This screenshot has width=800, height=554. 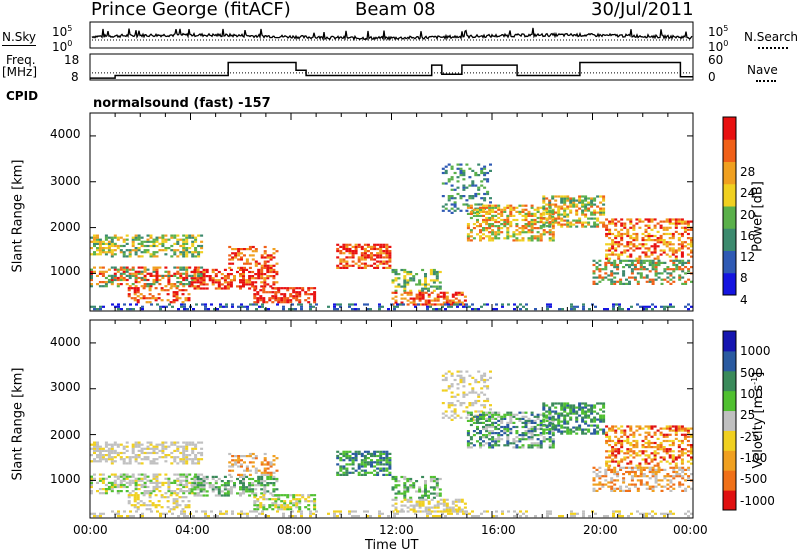 What do you see at coordinates (718, 46) in the screenshot?
I see `noise-right-tick-bottom: 100` at bounding box center [718, 46].